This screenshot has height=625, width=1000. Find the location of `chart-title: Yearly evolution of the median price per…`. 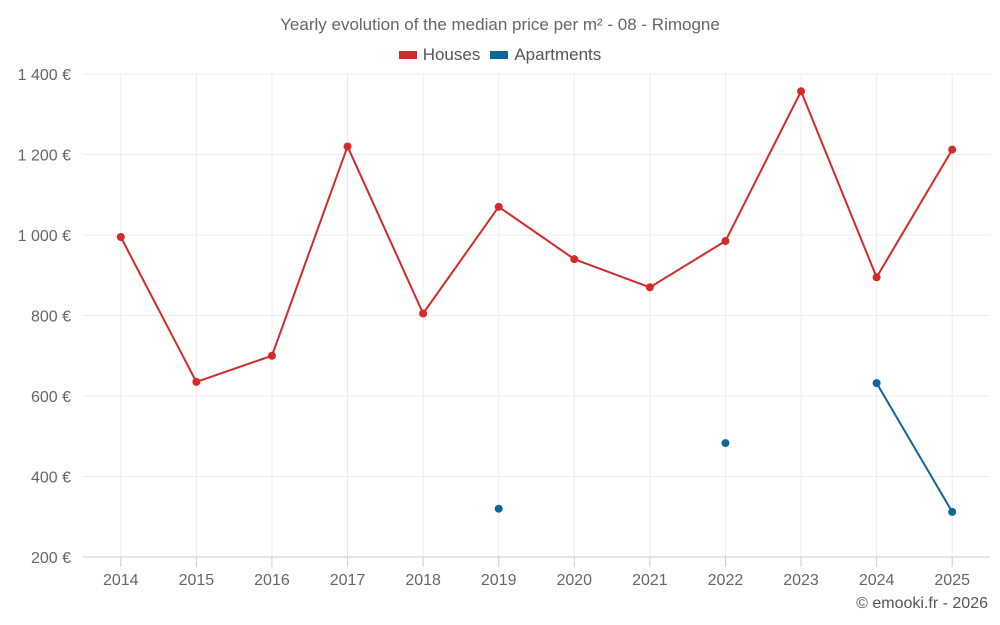

chart-title: Yearly evolution of the median price per… is located at coordinates (500, 24).